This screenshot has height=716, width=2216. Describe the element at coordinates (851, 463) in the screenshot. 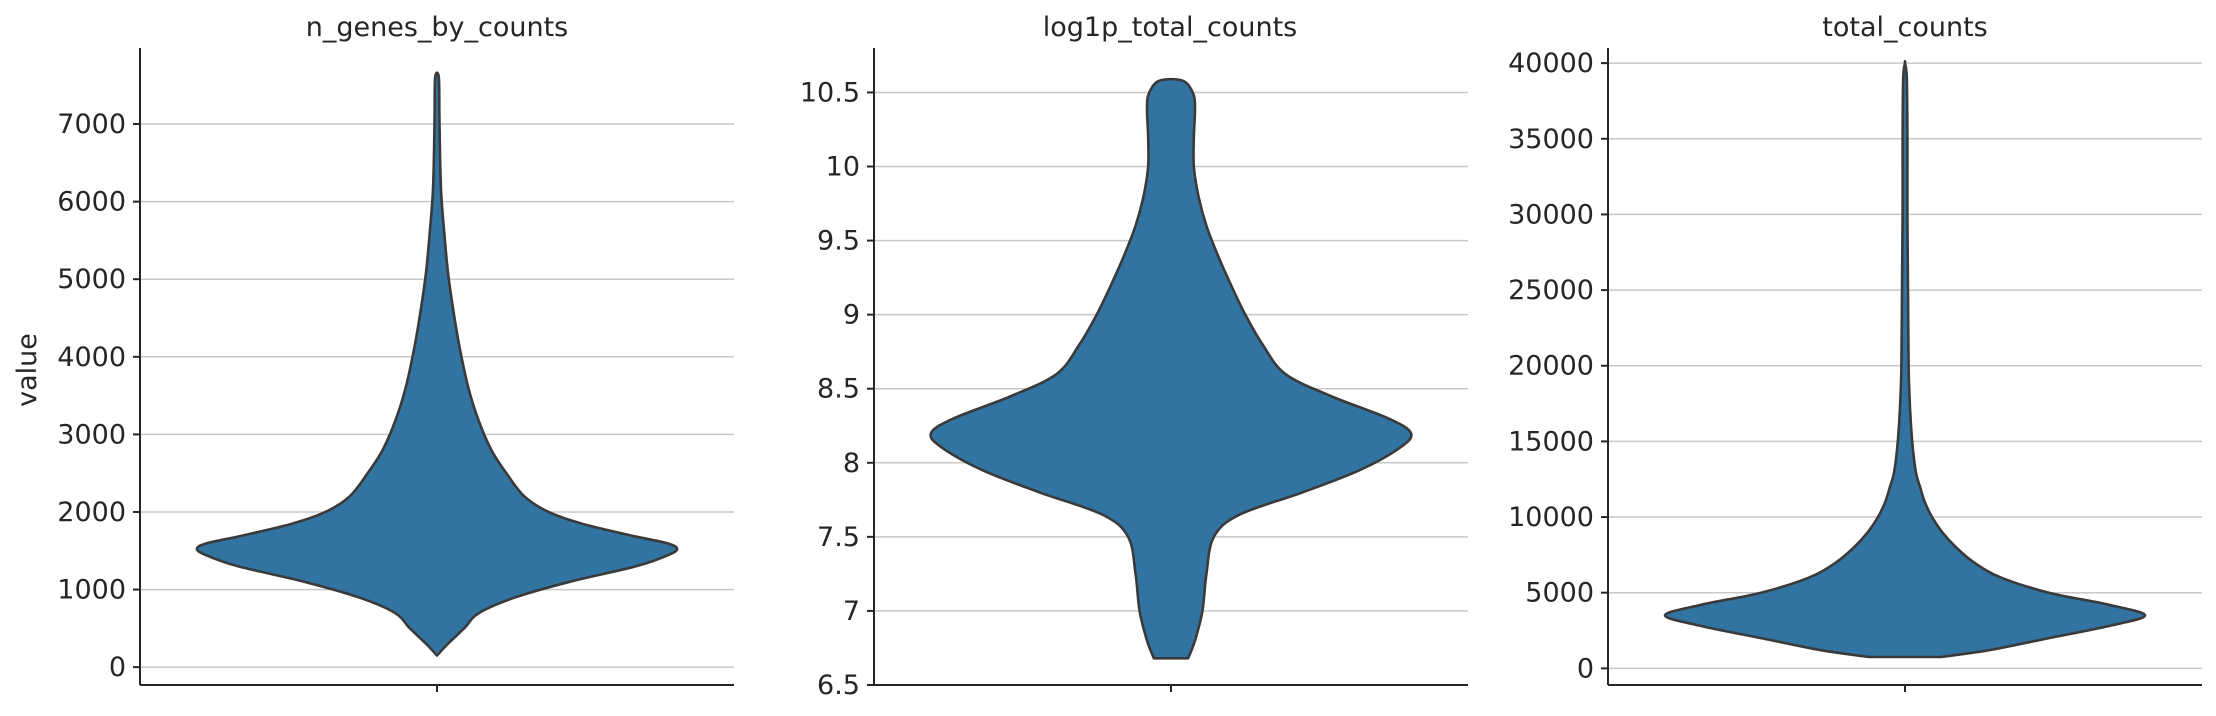

I see `y-tick-label: 8` at that location.